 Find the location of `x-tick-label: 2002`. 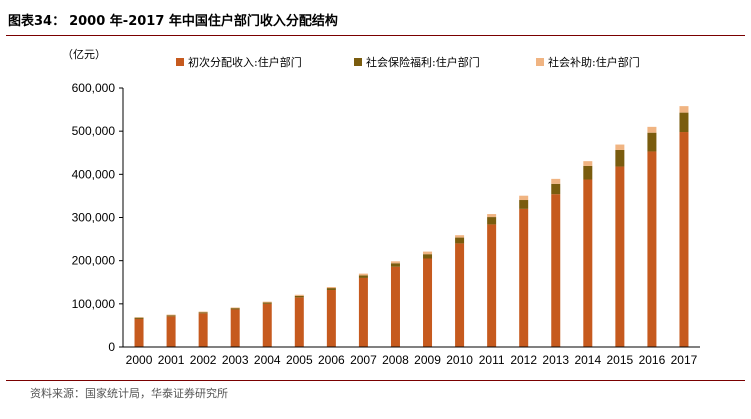

x-tick-label: 2002 is located at coordinates (203, 360).